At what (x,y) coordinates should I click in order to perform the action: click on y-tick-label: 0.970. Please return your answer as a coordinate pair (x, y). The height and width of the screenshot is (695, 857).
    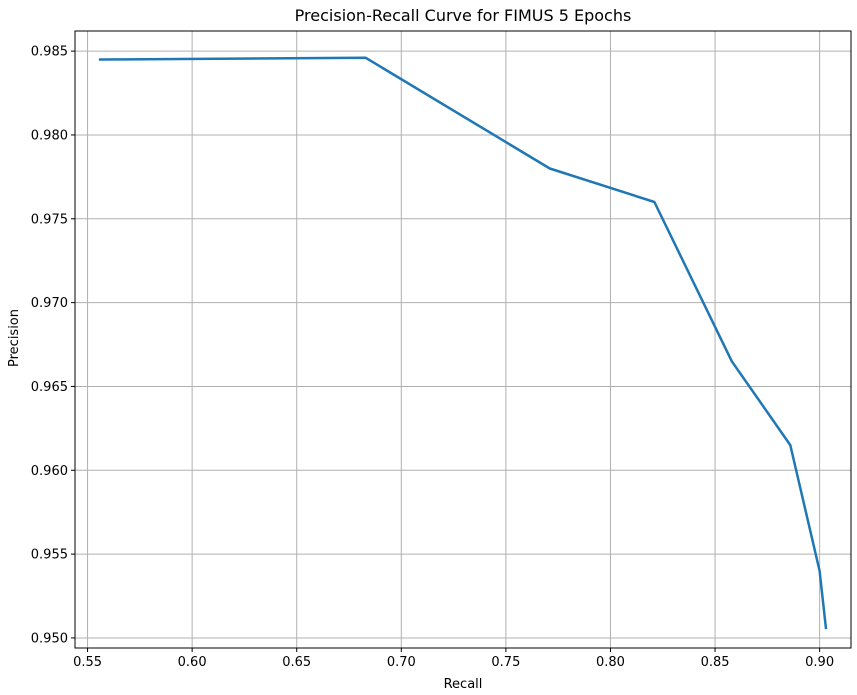
    Looking at the image, I should click on (49, 303).